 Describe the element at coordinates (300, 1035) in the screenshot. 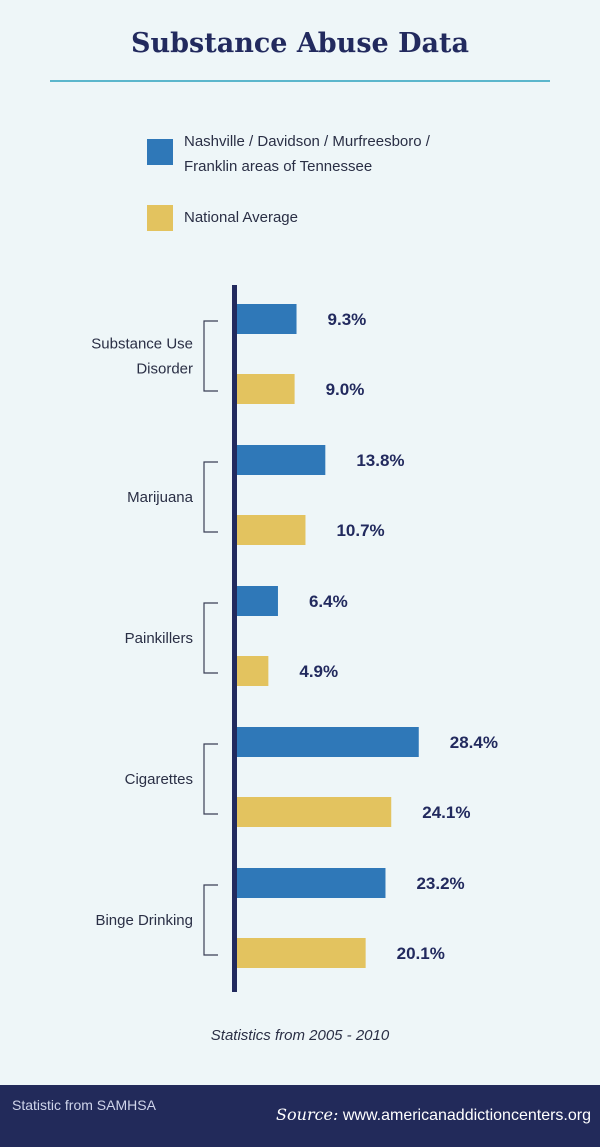

I see `date-range-note: Statistics from 2005 - 2010` at that location.